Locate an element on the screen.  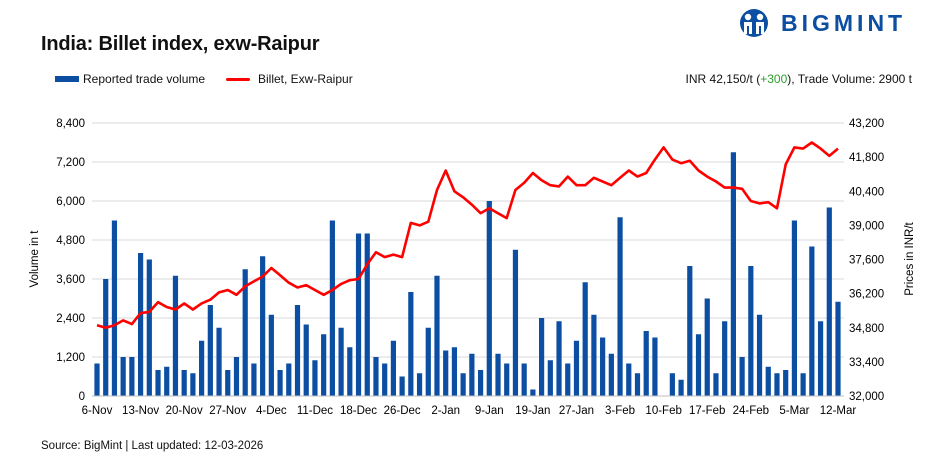
legend-label-price: Billet, Exw-Raipur is located at coordinates (305, 79).